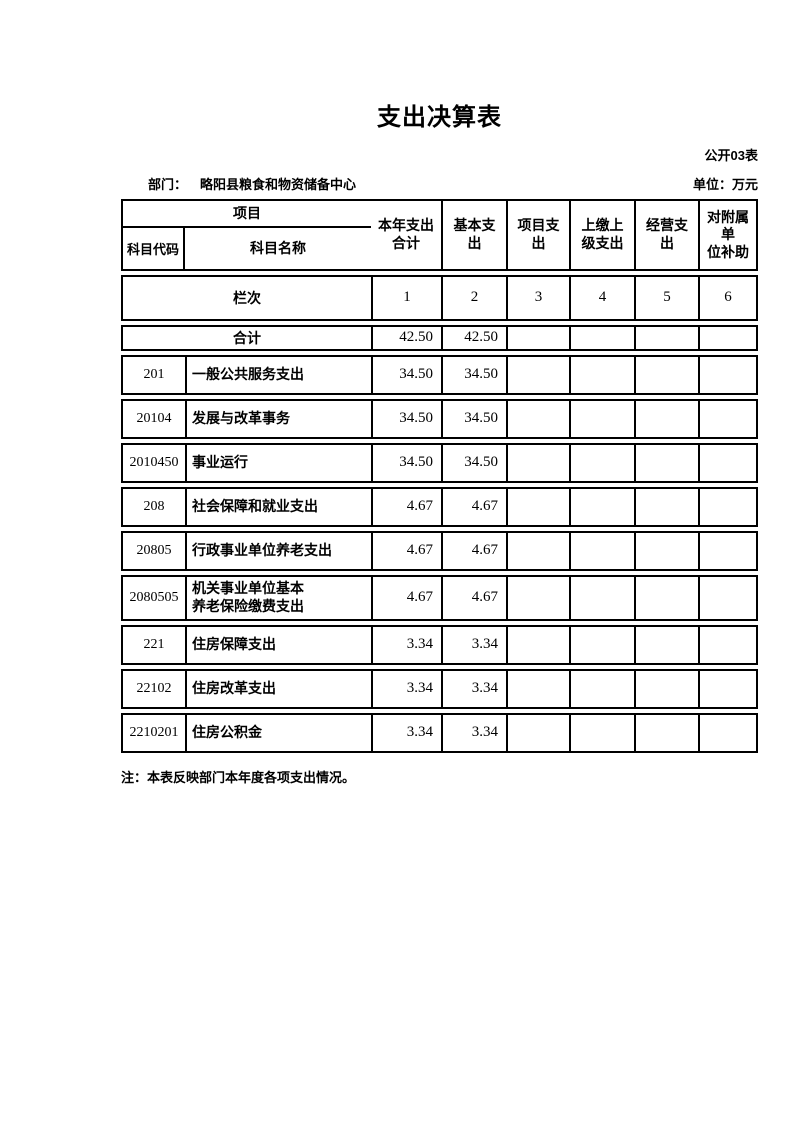 This screenshot has width=793, height=1122. I want to click on row-code: 2010450, so click(154, 462).